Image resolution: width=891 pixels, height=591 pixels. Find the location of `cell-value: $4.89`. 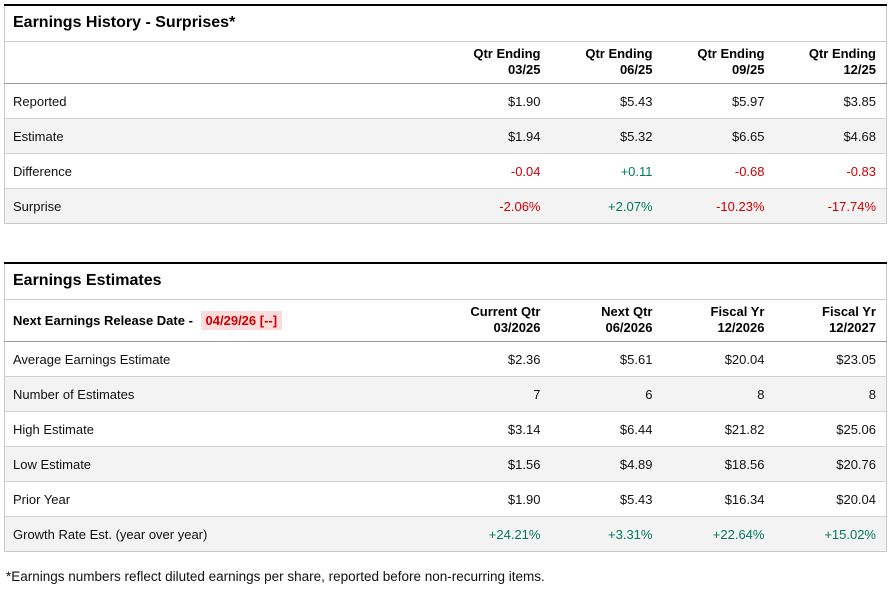

cell-value: $4.89 is located at coordinates (636, 464).